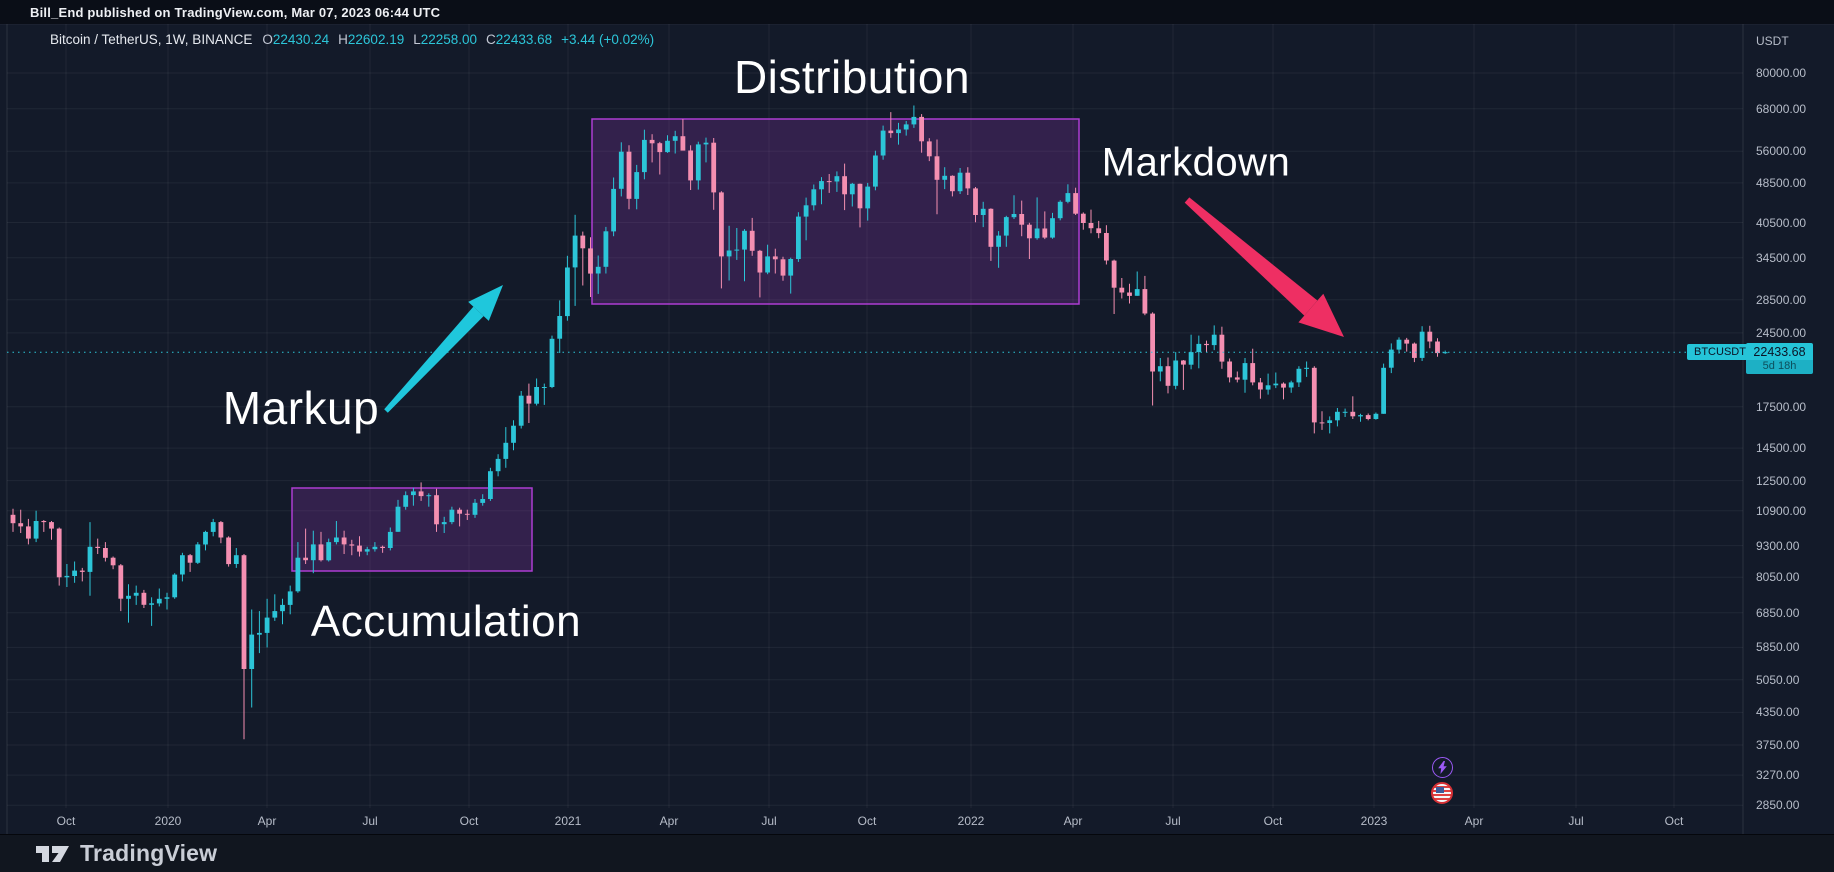 The image size is (1834, 872). What do you see at coordinates (852, 77) in the screenshot?
I see `distribution-label: Distribution` at bounding box center [852, 77].